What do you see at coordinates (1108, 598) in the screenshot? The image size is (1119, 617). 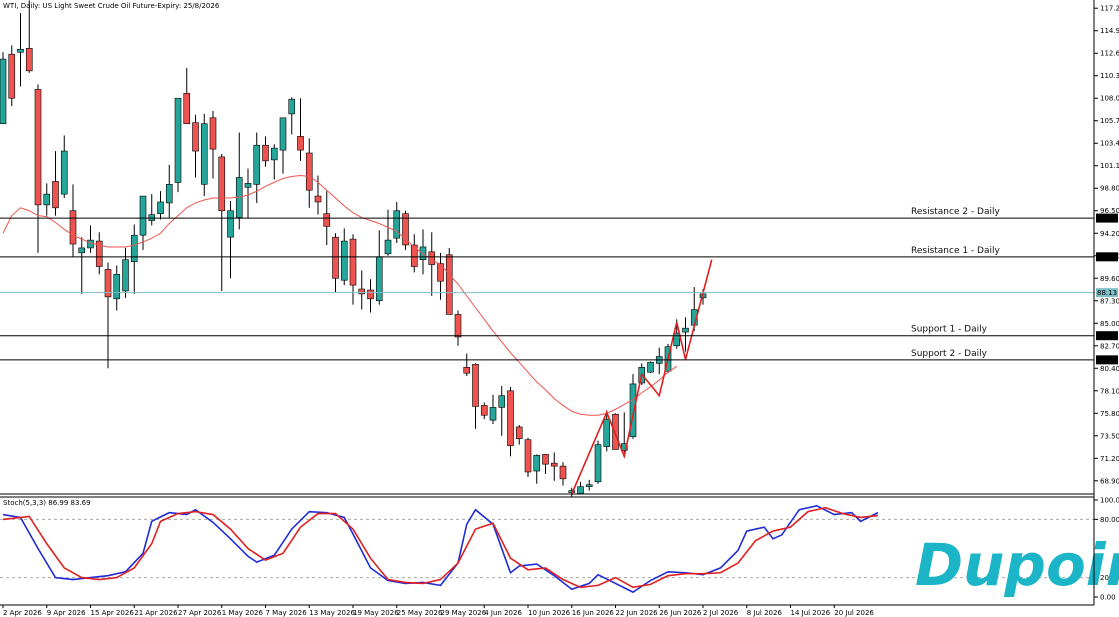 I see `stoch-tick-label: 0.00` at bounding box center [1108, 598].